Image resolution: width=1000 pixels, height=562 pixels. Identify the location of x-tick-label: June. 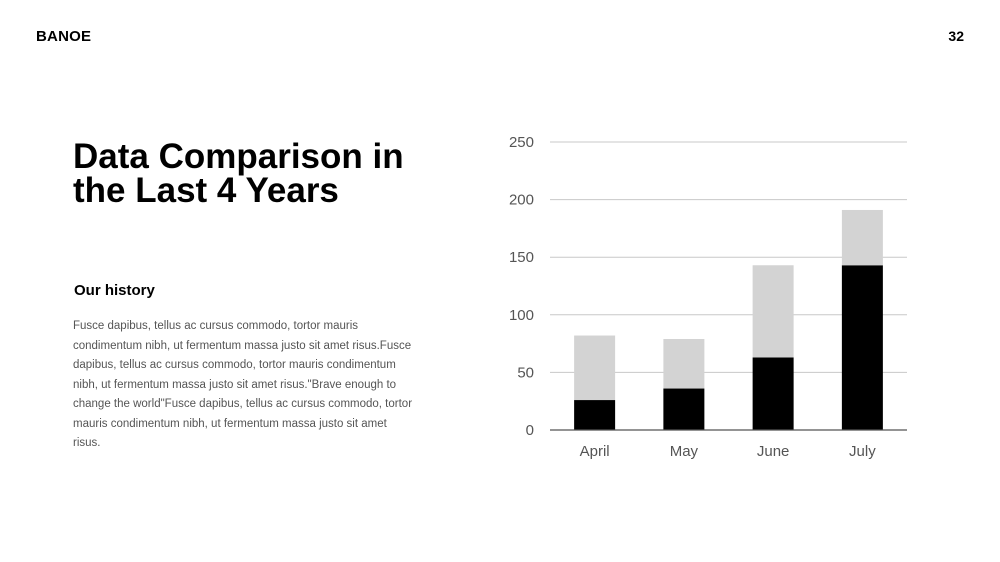
(773, 451).